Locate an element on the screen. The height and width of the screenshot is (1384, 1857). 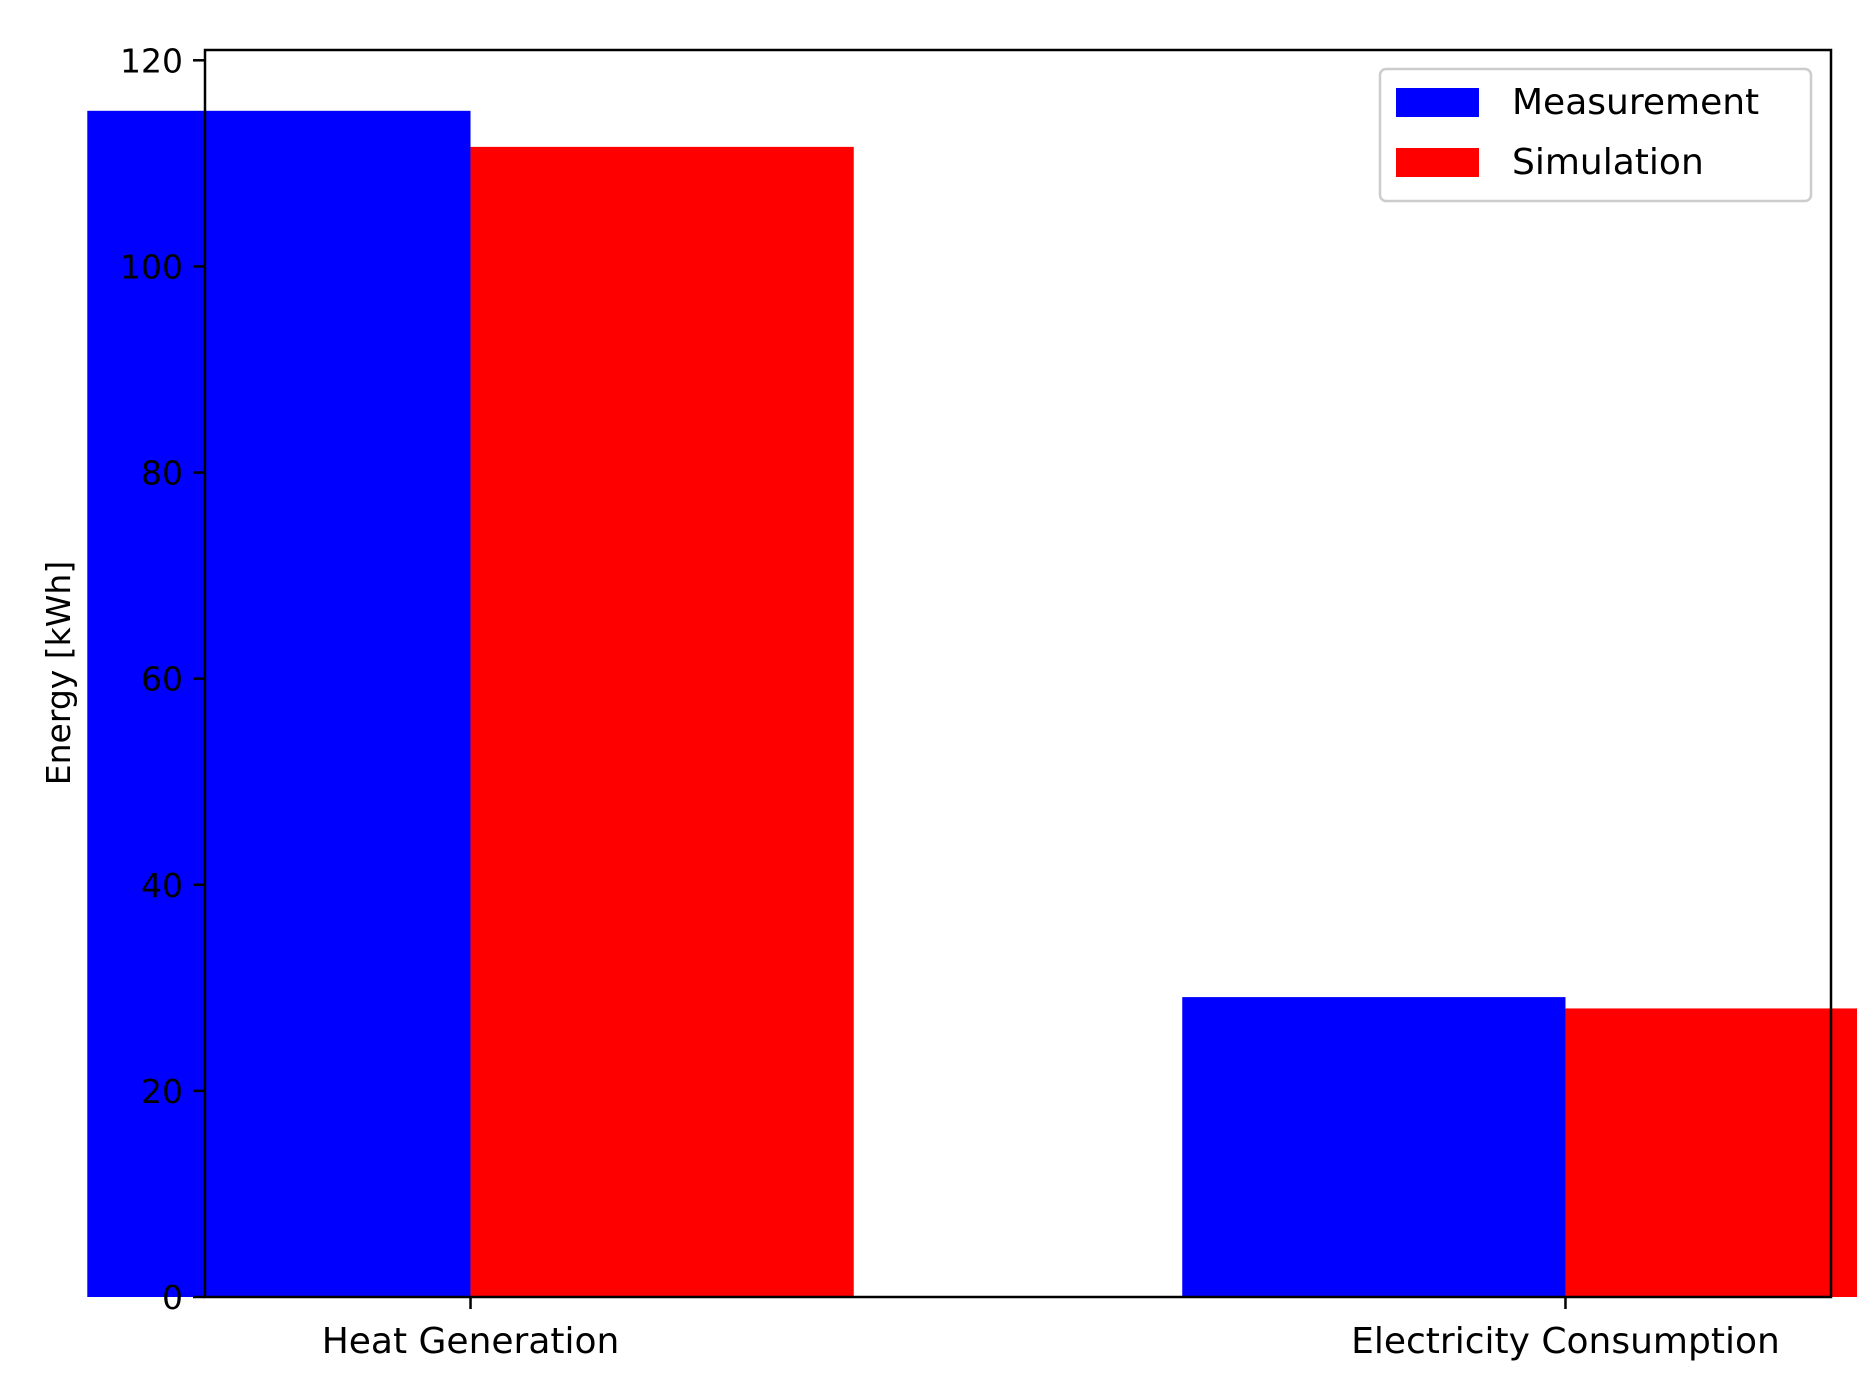
y-tick-label-40: 40 is located at coordinates (162, 885).